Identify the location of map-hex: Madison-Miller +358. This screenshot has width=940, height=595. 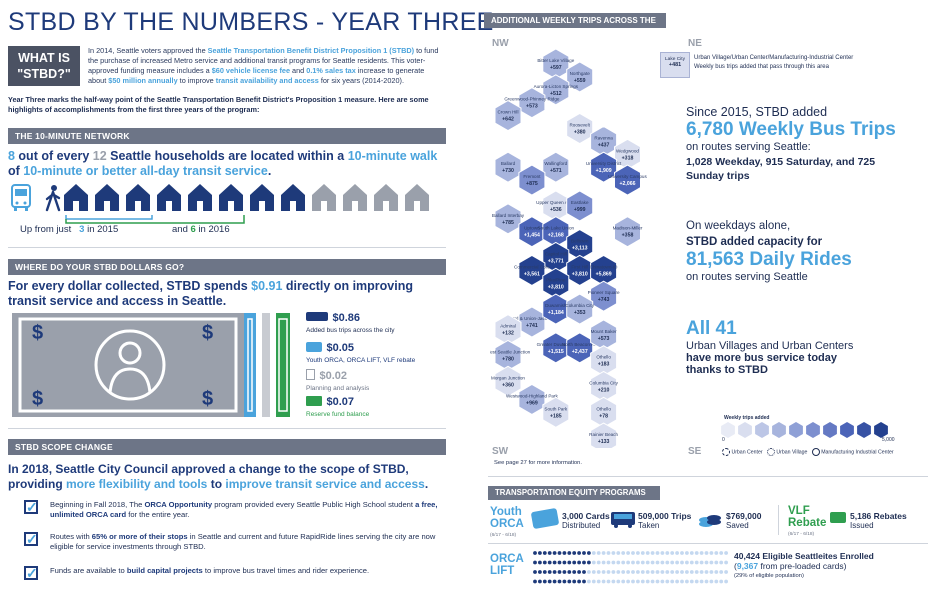
(628, 232).